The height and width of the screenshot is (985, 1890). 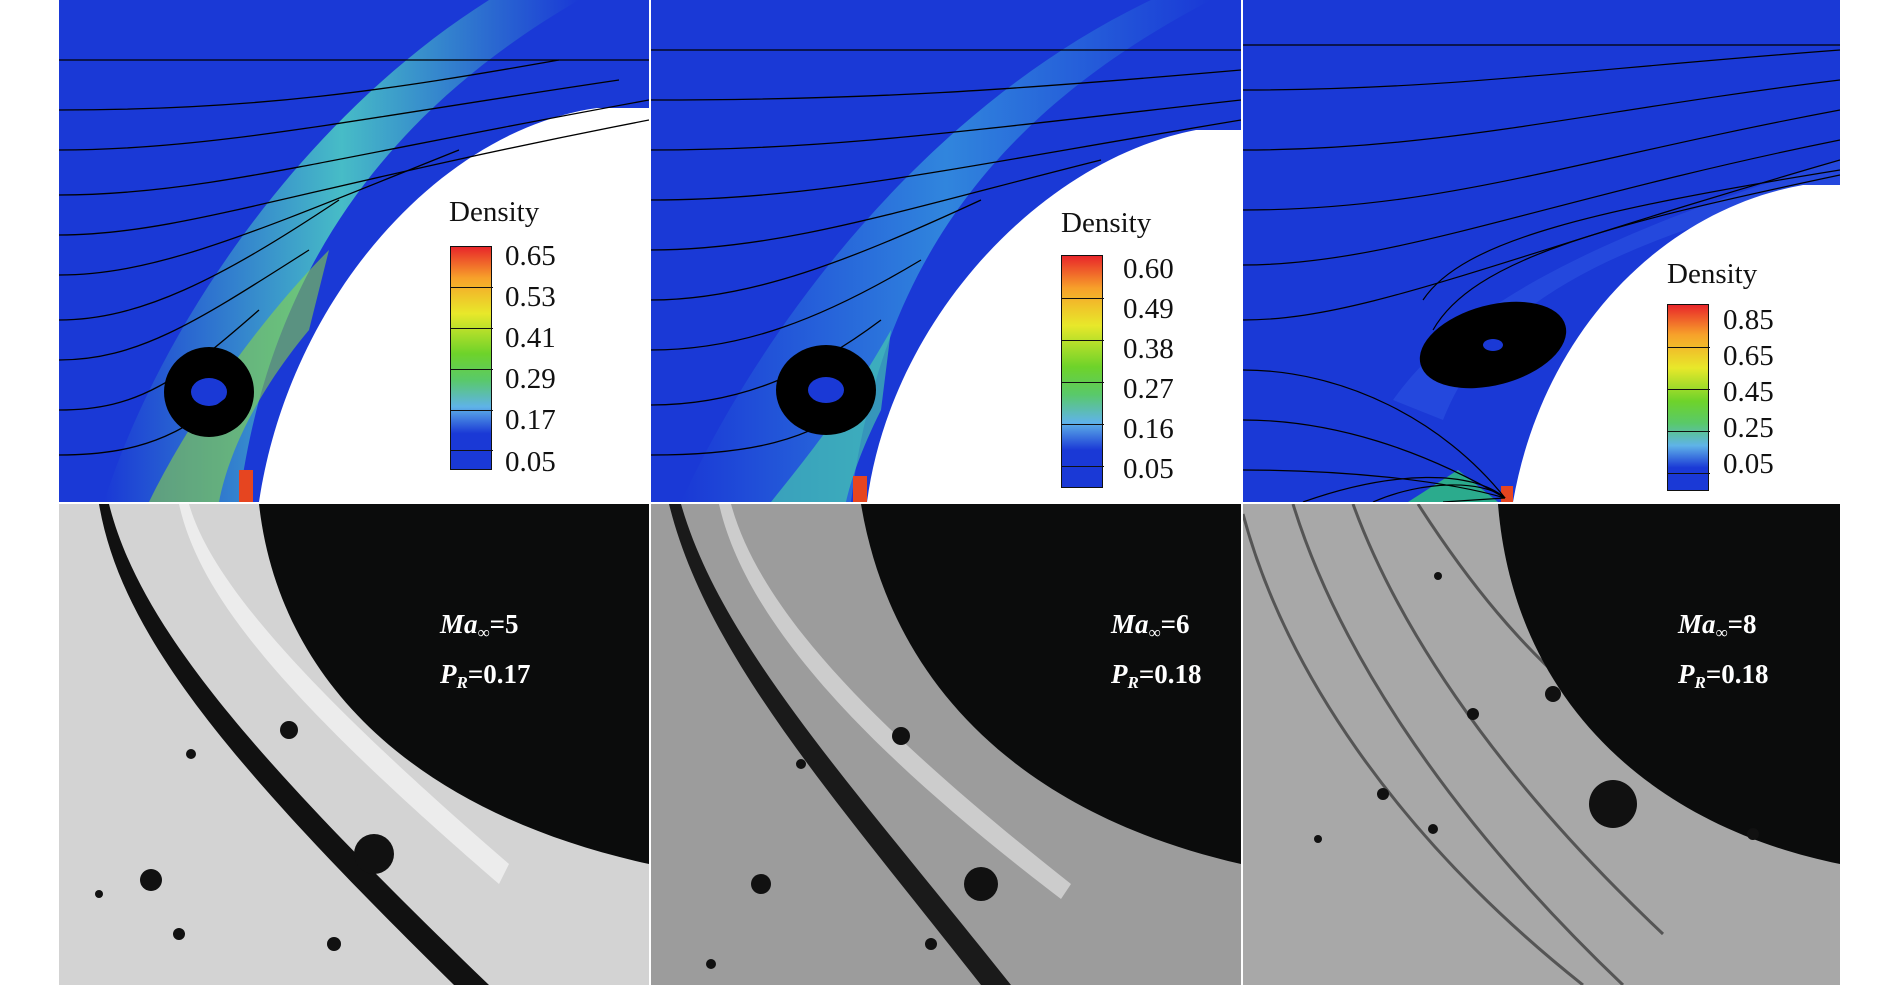 I want to click on pressure-ratio-label: PR=0.17, so click(x=485, y=675).